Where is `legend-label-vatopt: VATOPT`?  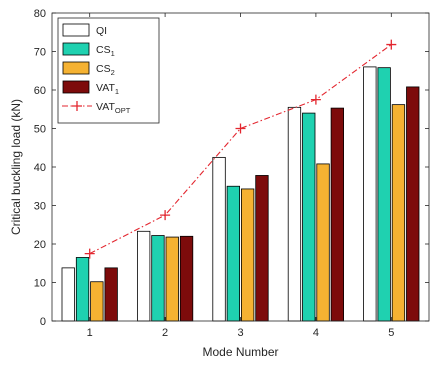 legend-label-vatopt: VATOPT is located at coordinates (113, 108).